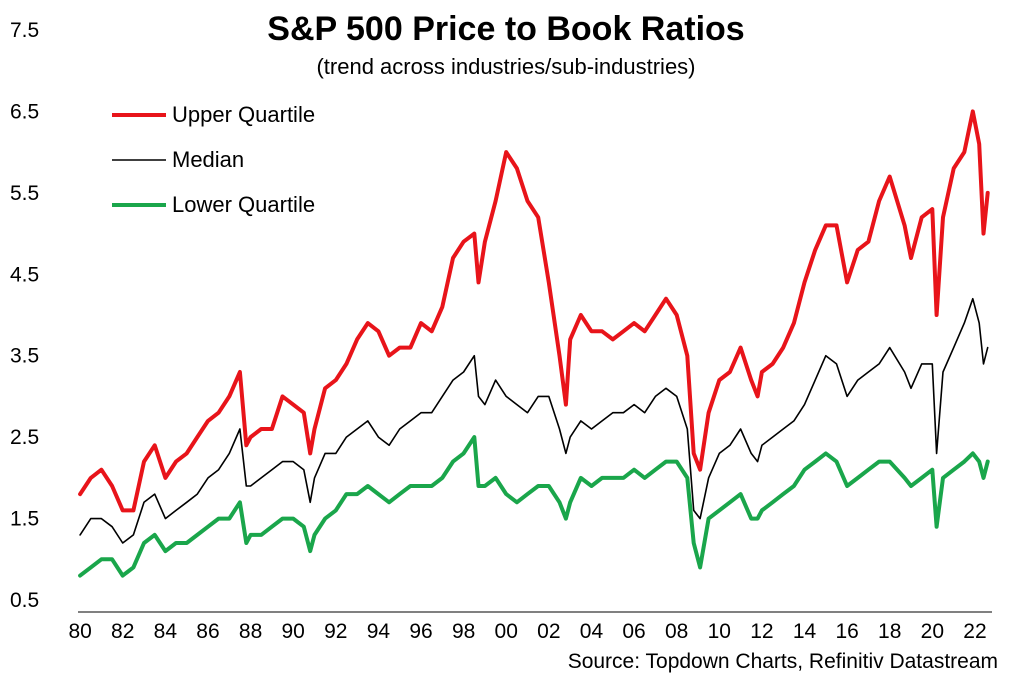 This screenshot has height=683, width=1012. Describe the element at coordinates (24, 30) in the screenshot. I see `y-tick-label: 7.5` at that location.